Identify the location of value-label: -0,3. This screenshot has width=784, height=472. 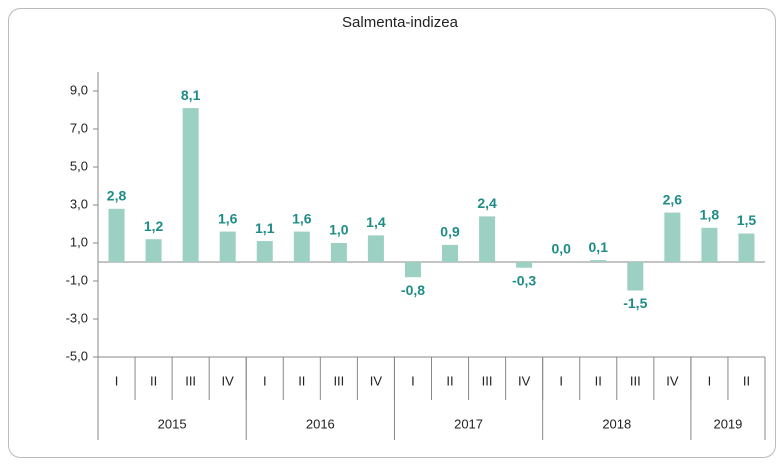
(524, 280).